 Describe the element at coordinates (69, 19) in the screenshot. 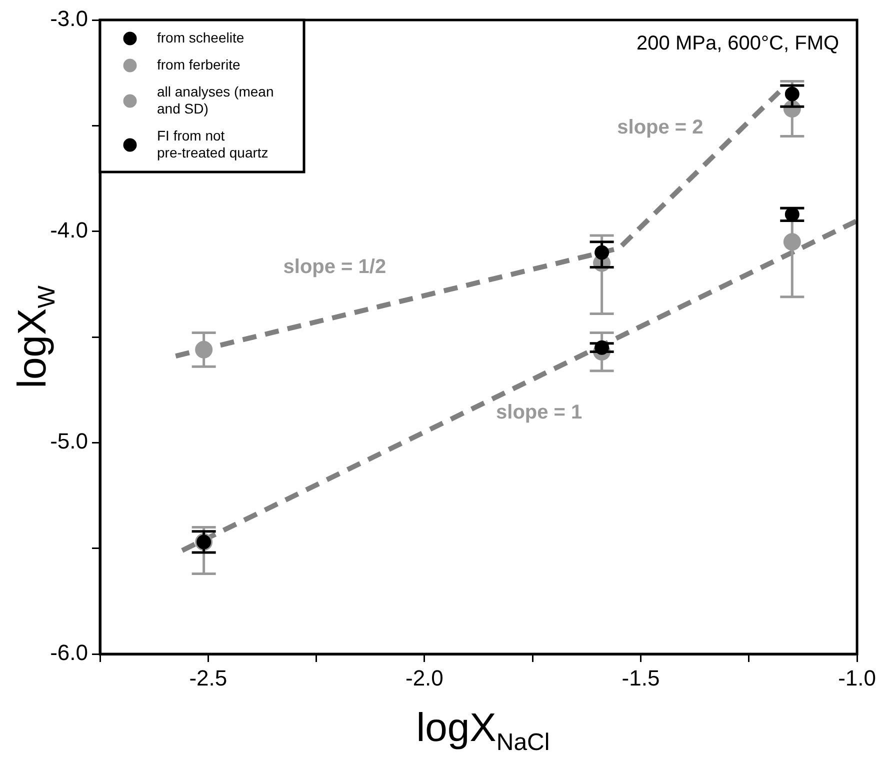

I see `y-tick-label: -3.0` at that location.